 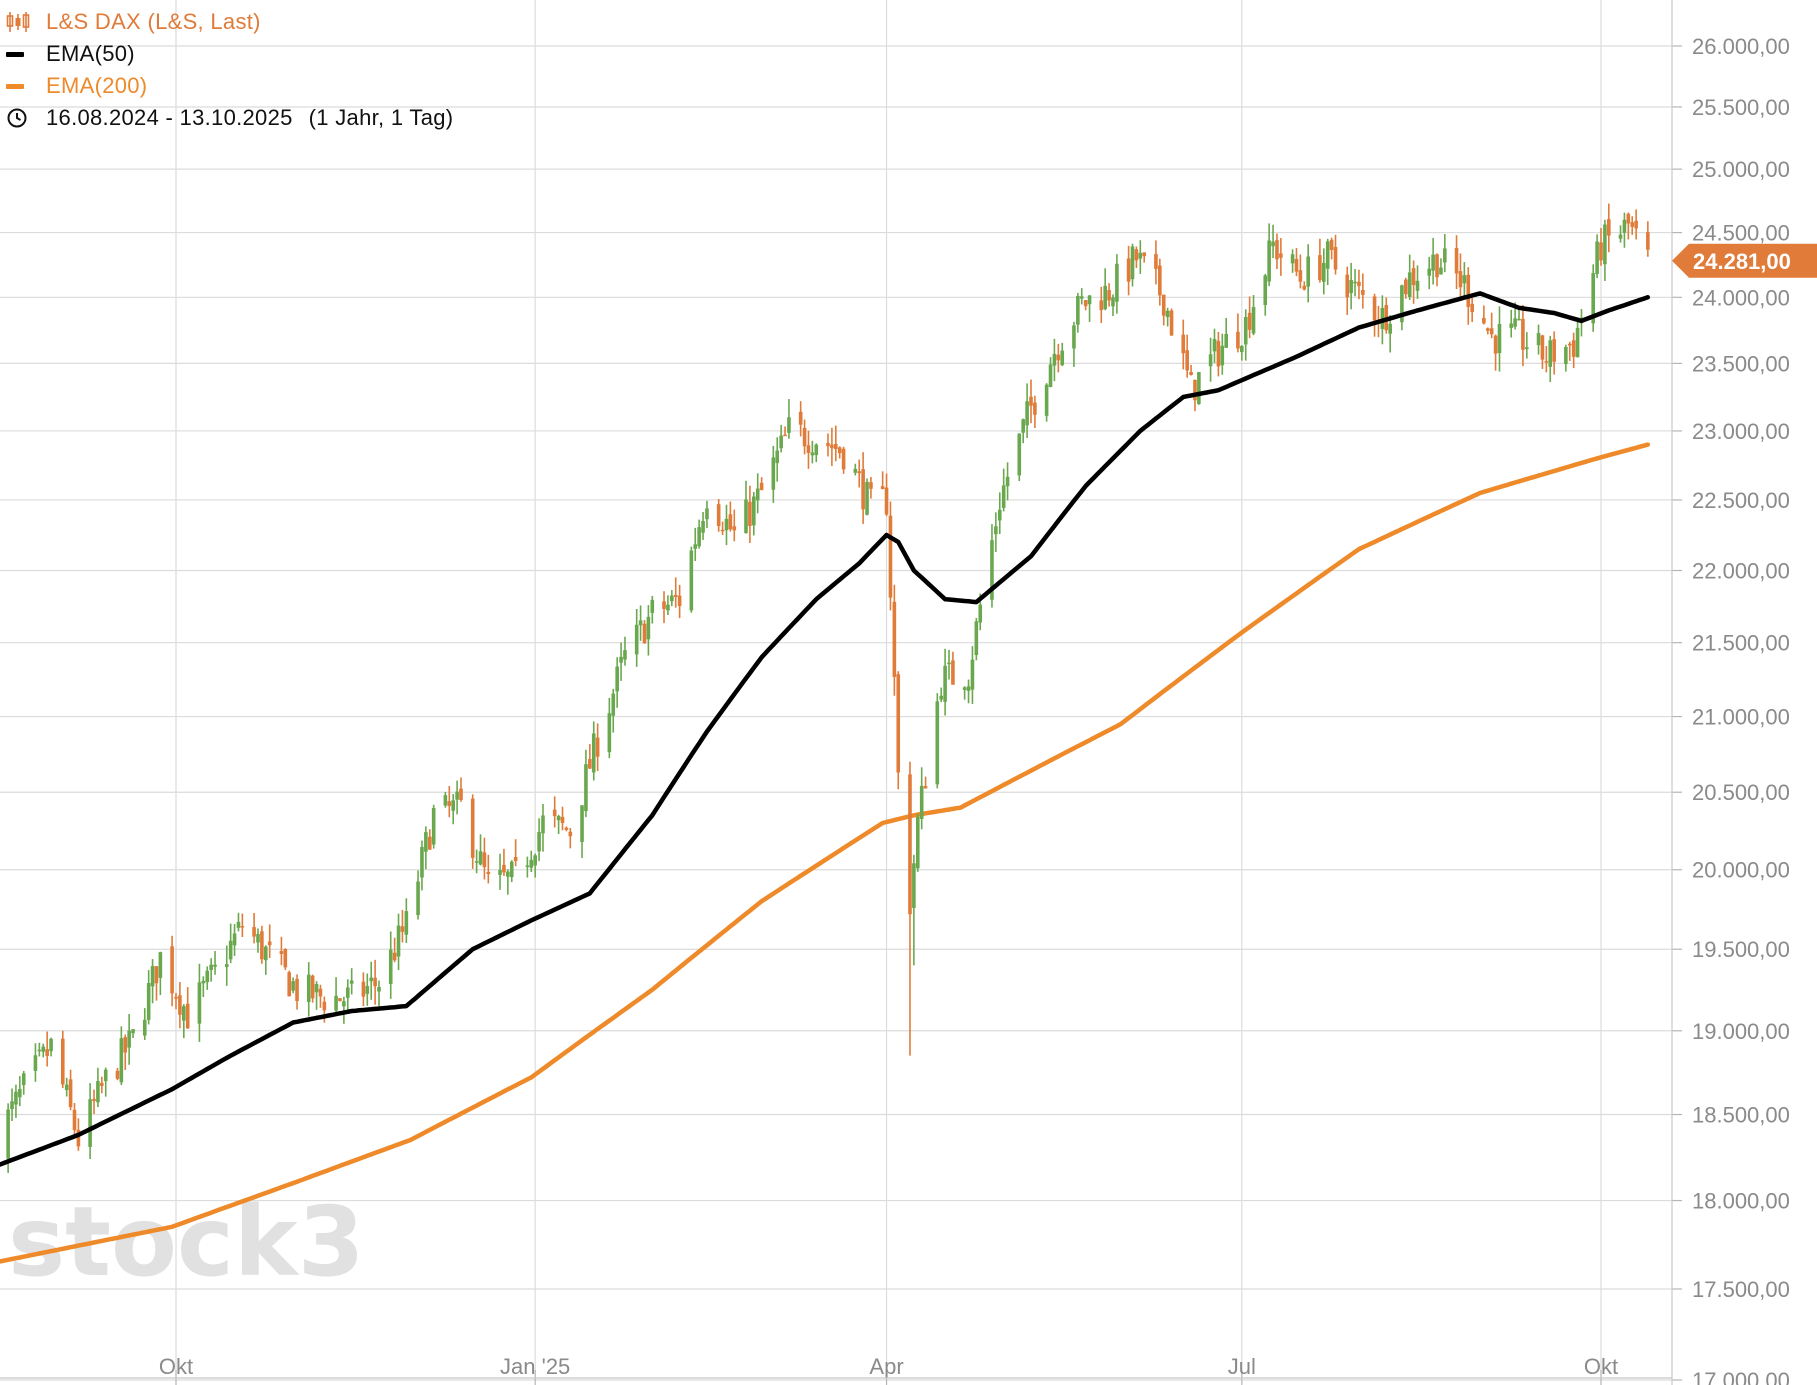 What do you see at coordinates (1741, 717) in the screenshot?
I see `y-tick-label: 21.000,00` at bounding box center [1741, 717].